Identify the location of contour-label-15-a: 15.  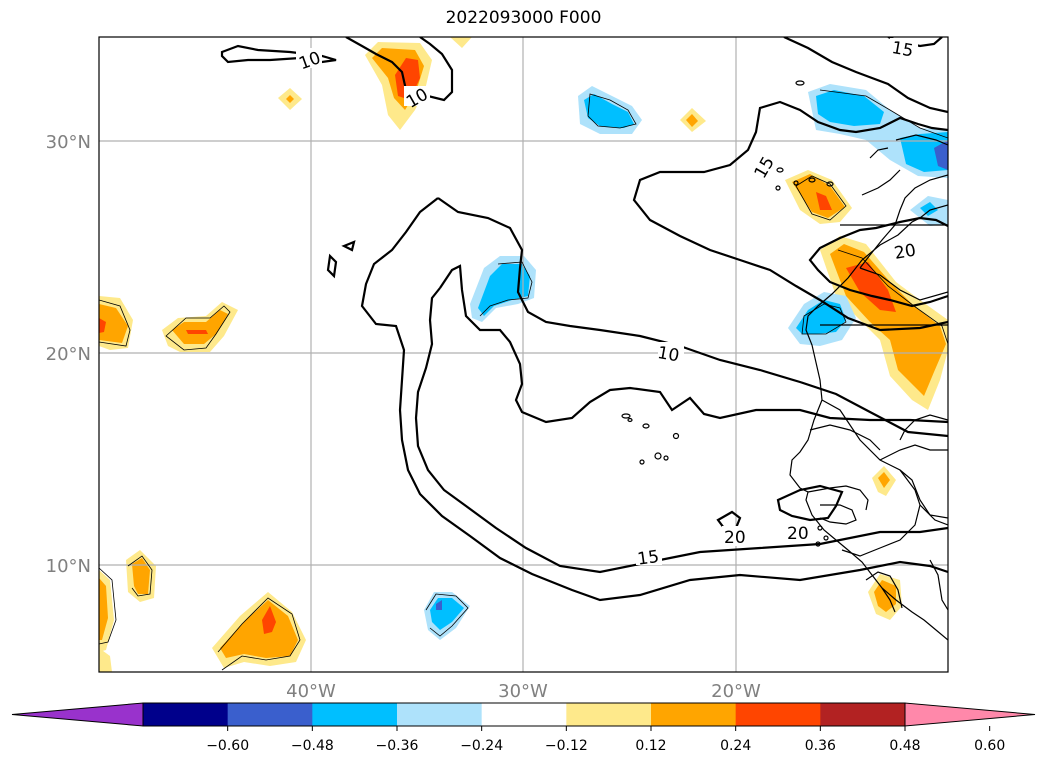
(648, 558).